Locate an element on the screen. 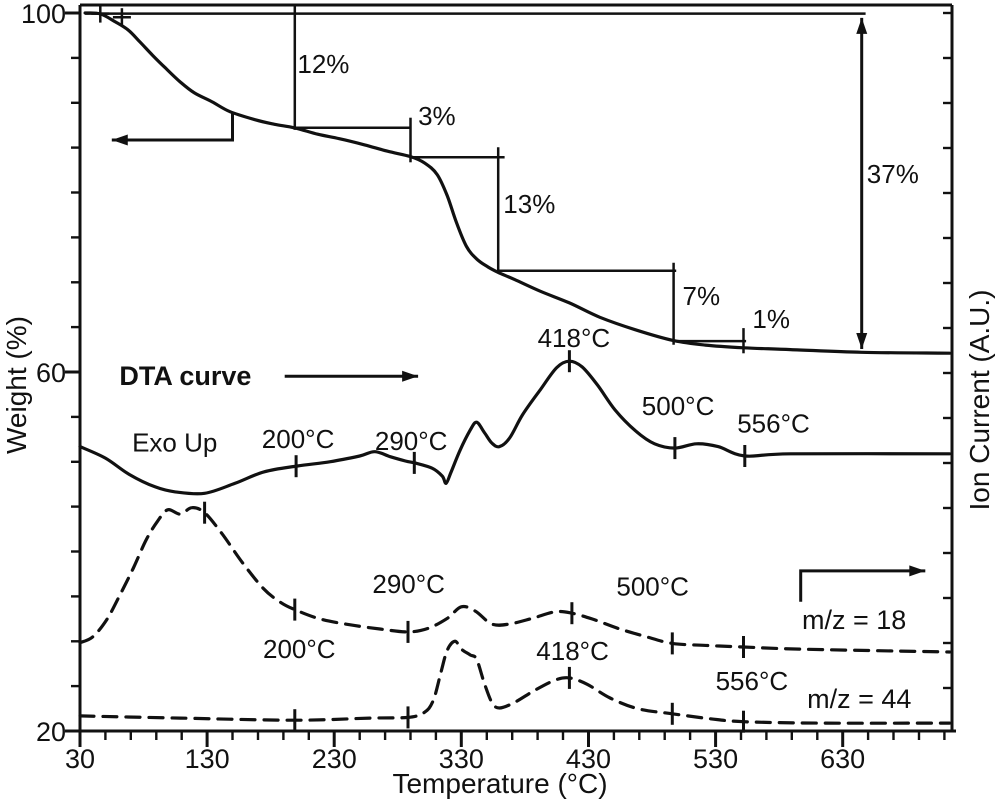 This screenshot has width=1000, height=802. annotation-37: 37% is located at coordinates (893, 174).